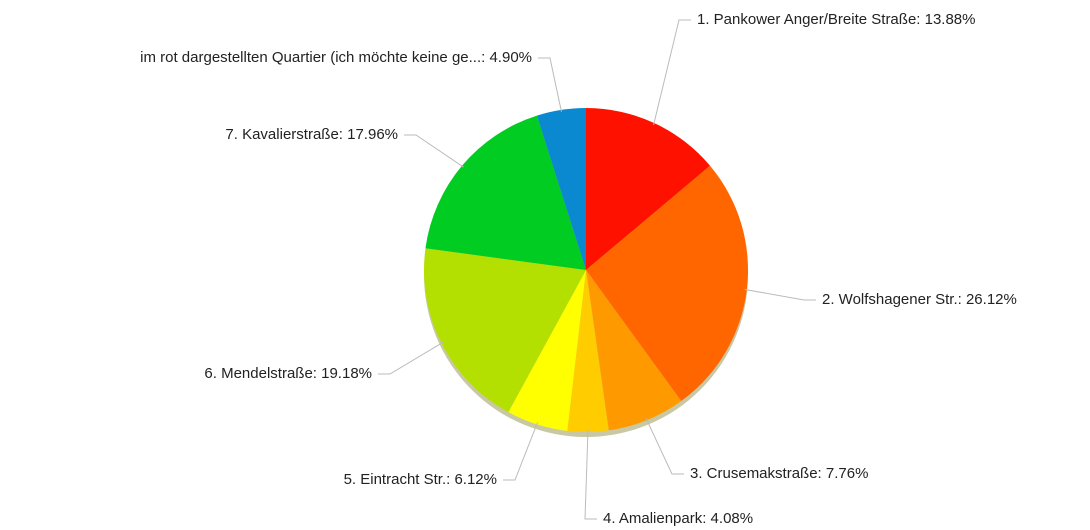 This screenshot has width=1090, height=530. Describe the element at coordinates (420, 479) in the screenshot. I see `slice-label: 5. Eintracht Str.: 6.12%` at that location.